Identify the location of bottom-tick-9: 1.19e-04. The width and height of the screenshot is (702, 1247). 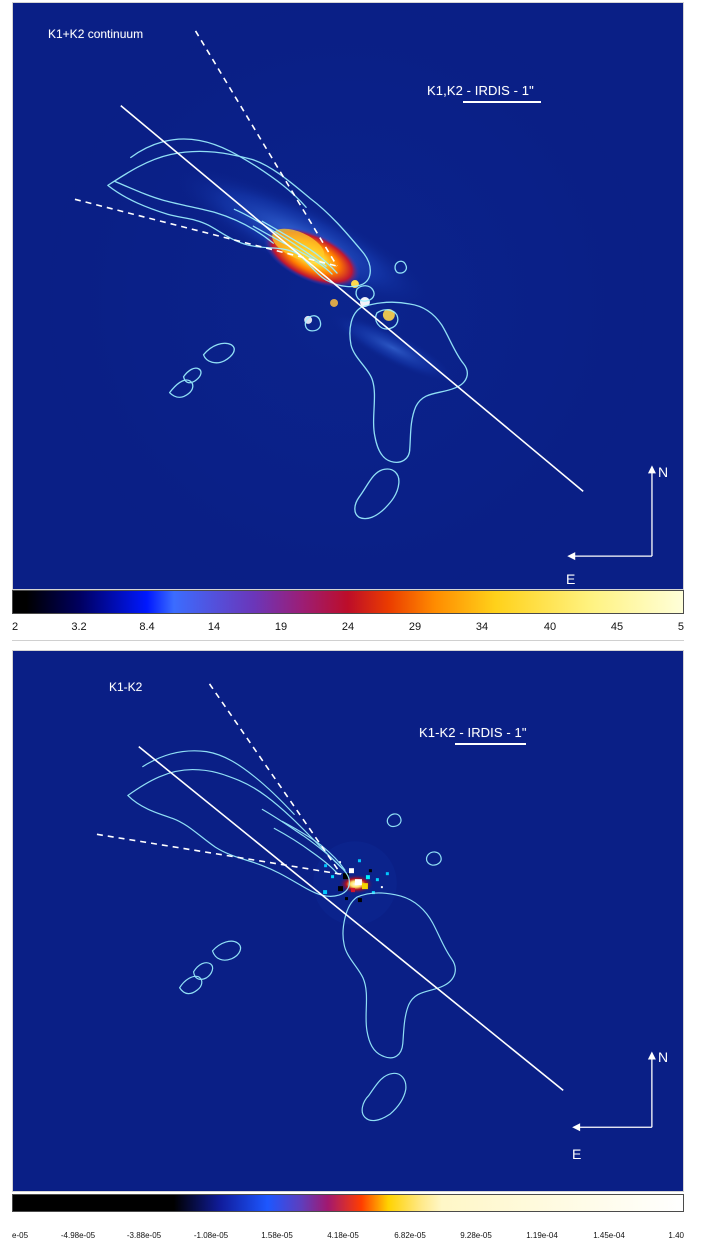
(542, 1235).